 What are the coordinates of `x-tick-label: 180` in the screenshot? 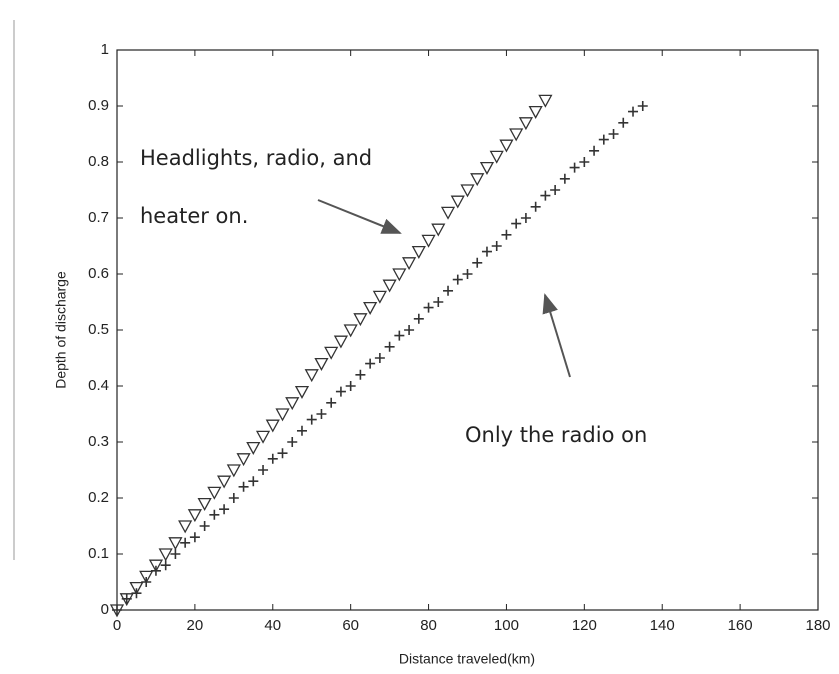 It's located at (817, 625).